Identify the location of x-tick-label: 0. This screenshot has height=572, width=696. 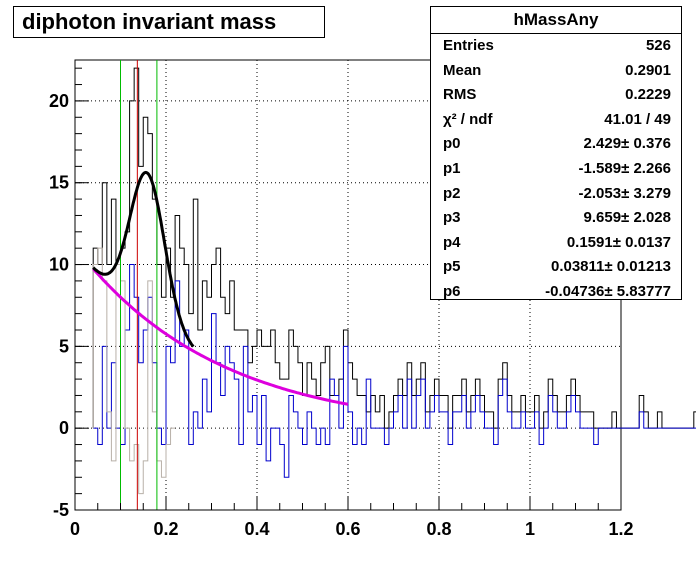
(75, 529).